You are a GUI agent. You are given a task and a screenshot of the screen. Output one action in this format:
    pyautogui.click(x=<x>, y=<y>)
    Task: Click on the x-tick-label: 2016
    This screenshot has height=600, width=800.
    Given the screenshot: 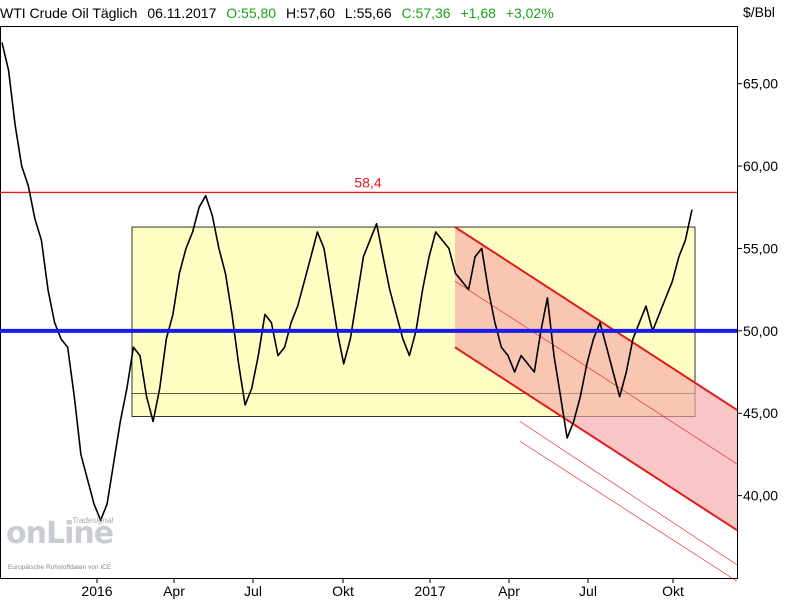 What is the action you would take?
    pyautogui.click(x=96, y=591)
    